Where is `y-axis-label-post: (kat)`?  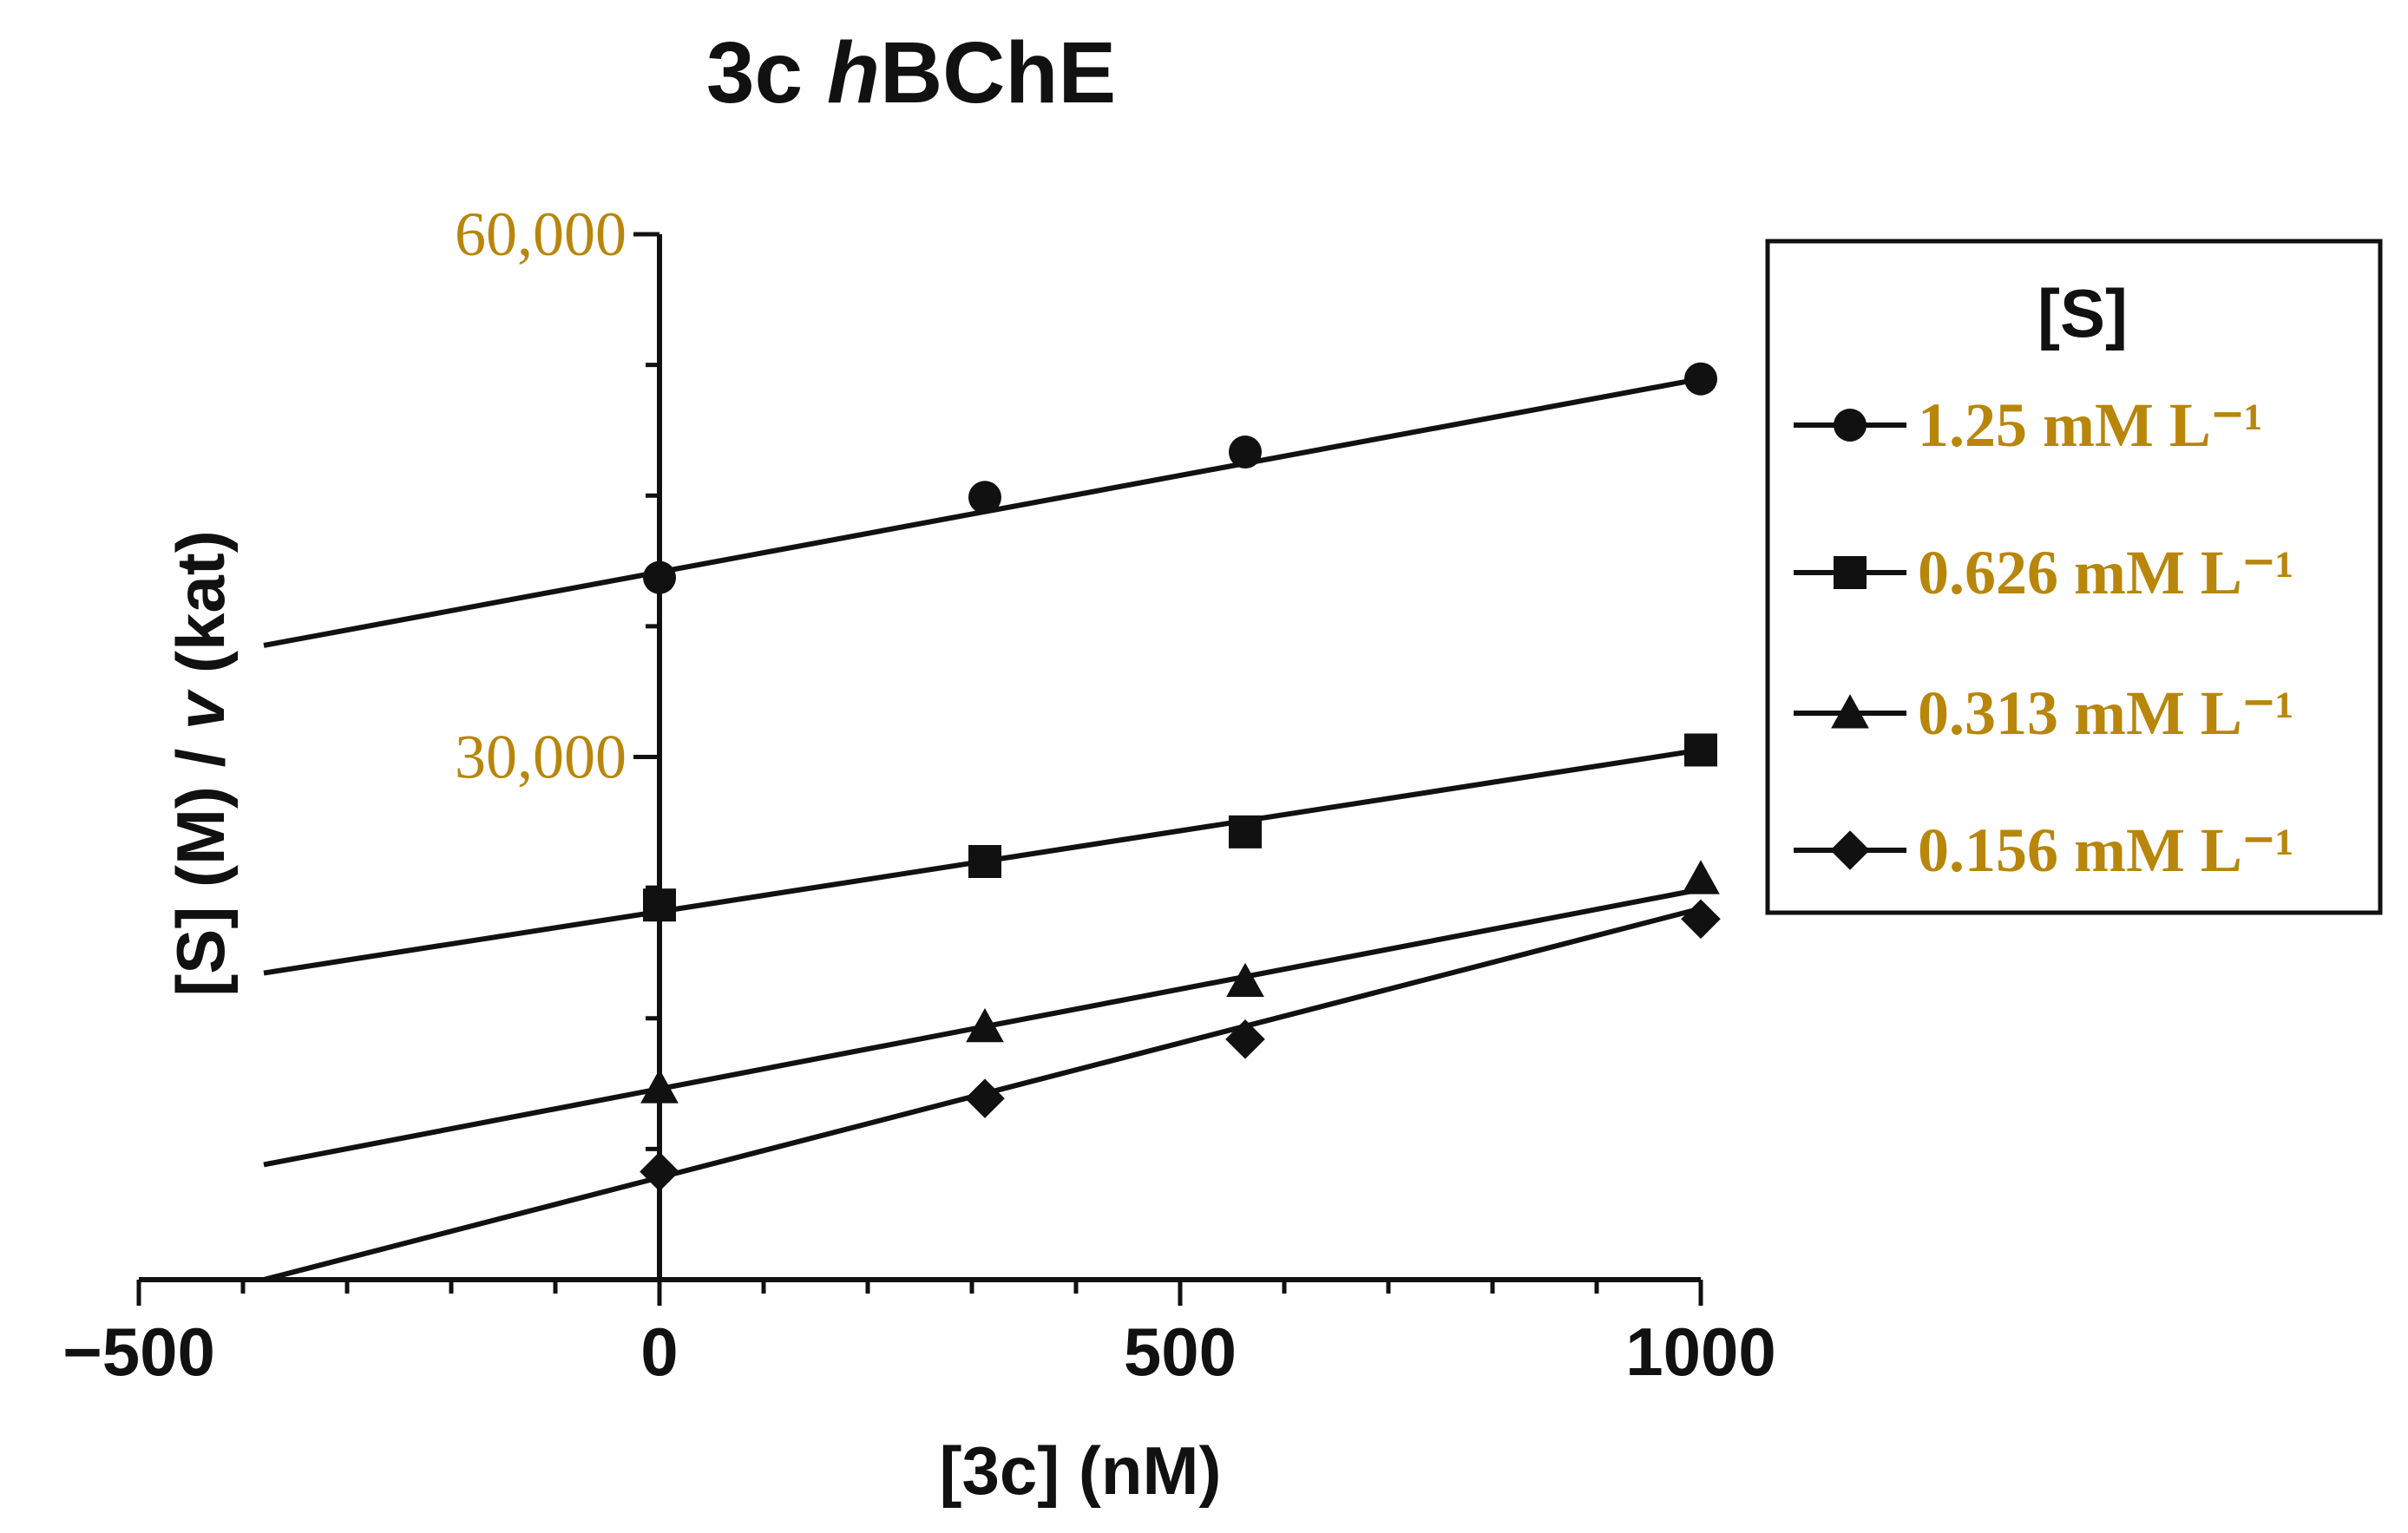 y-axis-label-post: (kat) is located at coordinates (200, 611).